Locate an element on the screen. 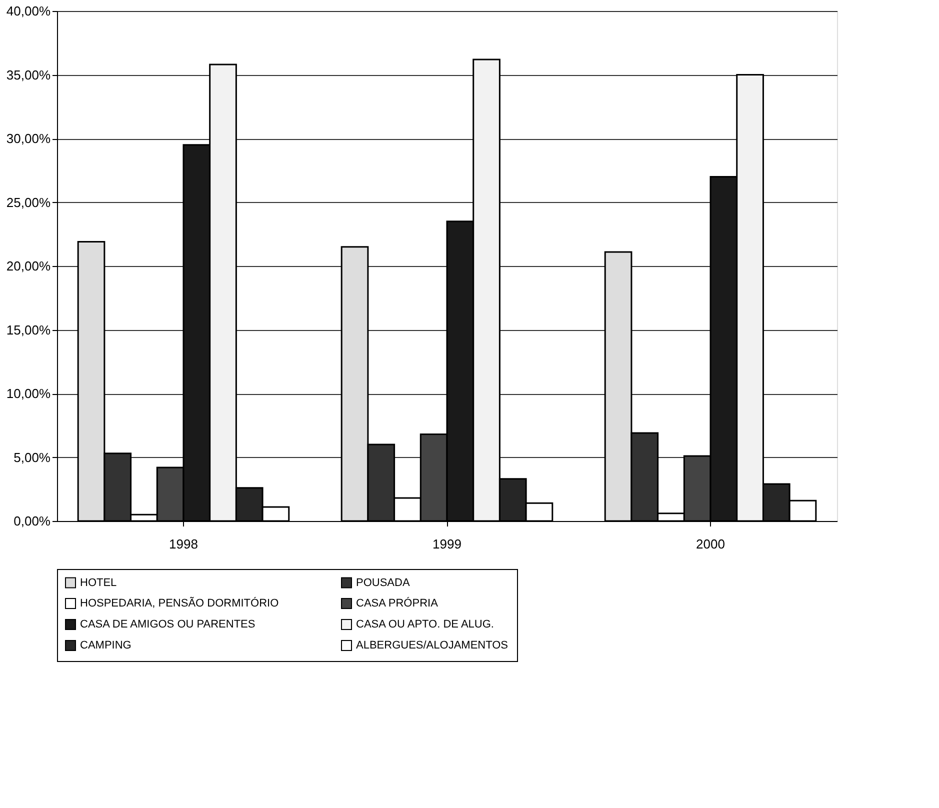 The image size is (939, 808). y-tick-label: 35,00% is located at coordinates (28, 74).